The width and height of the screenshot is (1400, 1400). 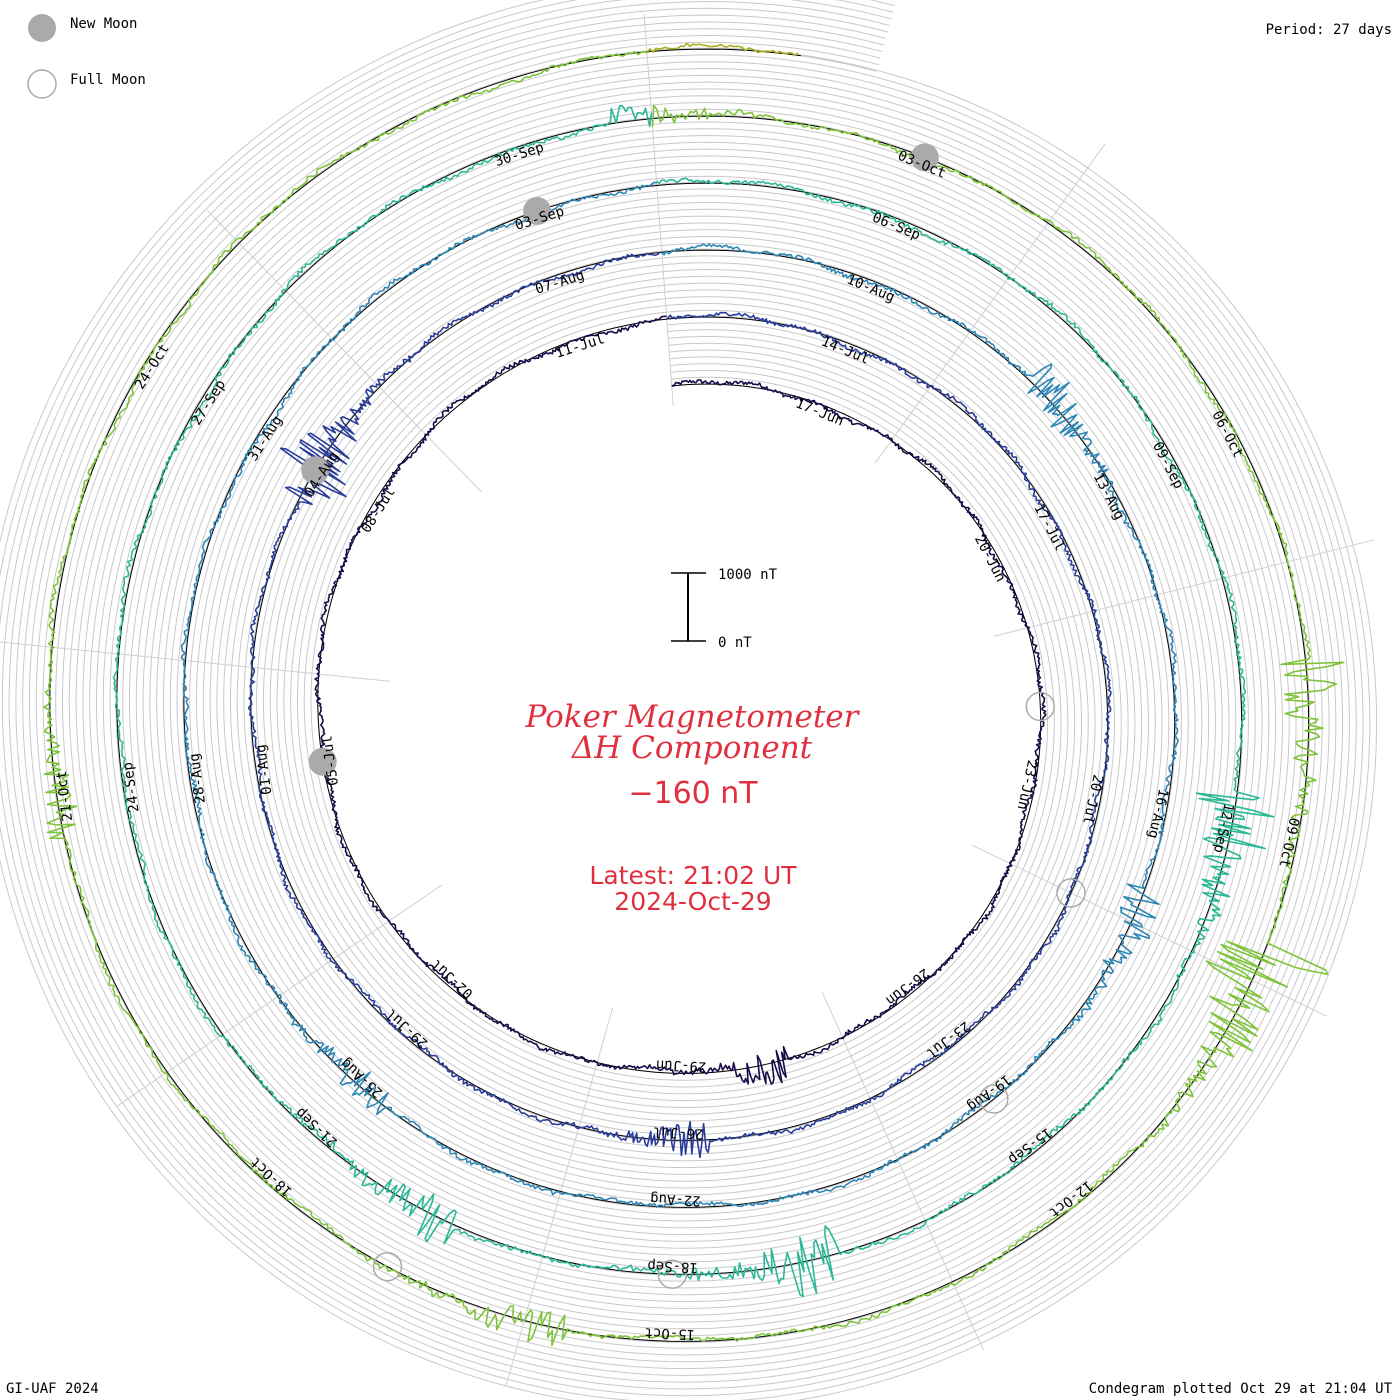 I want to click on date-label: 22-Aug, so click(x=675, y=1199).